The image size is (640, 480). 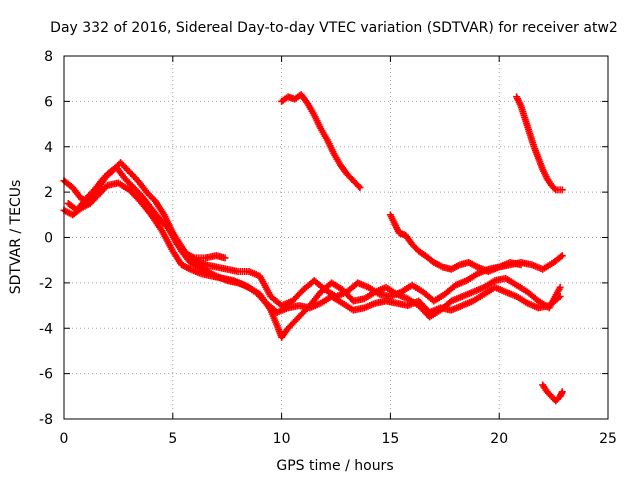 What do you see at coordinates (48, 239) in the screenshot?
I see `y-tick-label: 0` at bounding box center [48, 239].